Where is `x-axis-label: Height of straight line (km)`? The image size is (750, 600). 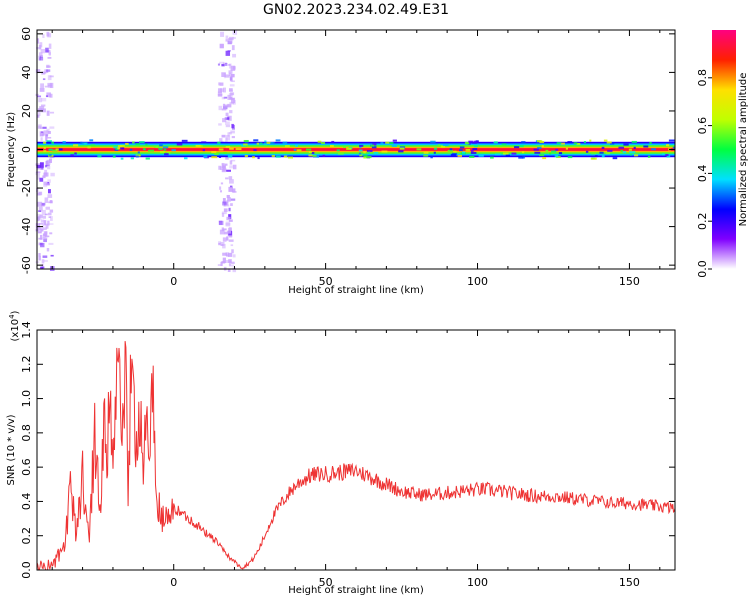
x-axis-label: Height of straight line (km) is located at coordinates (356, 290).